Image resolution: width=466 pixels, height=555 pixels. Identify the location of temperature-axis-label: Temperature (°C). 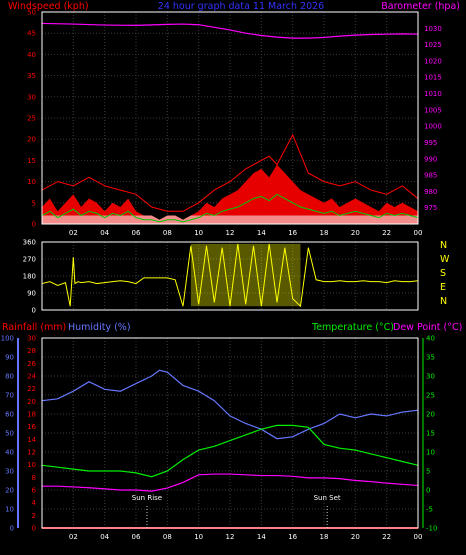
(352, 327).